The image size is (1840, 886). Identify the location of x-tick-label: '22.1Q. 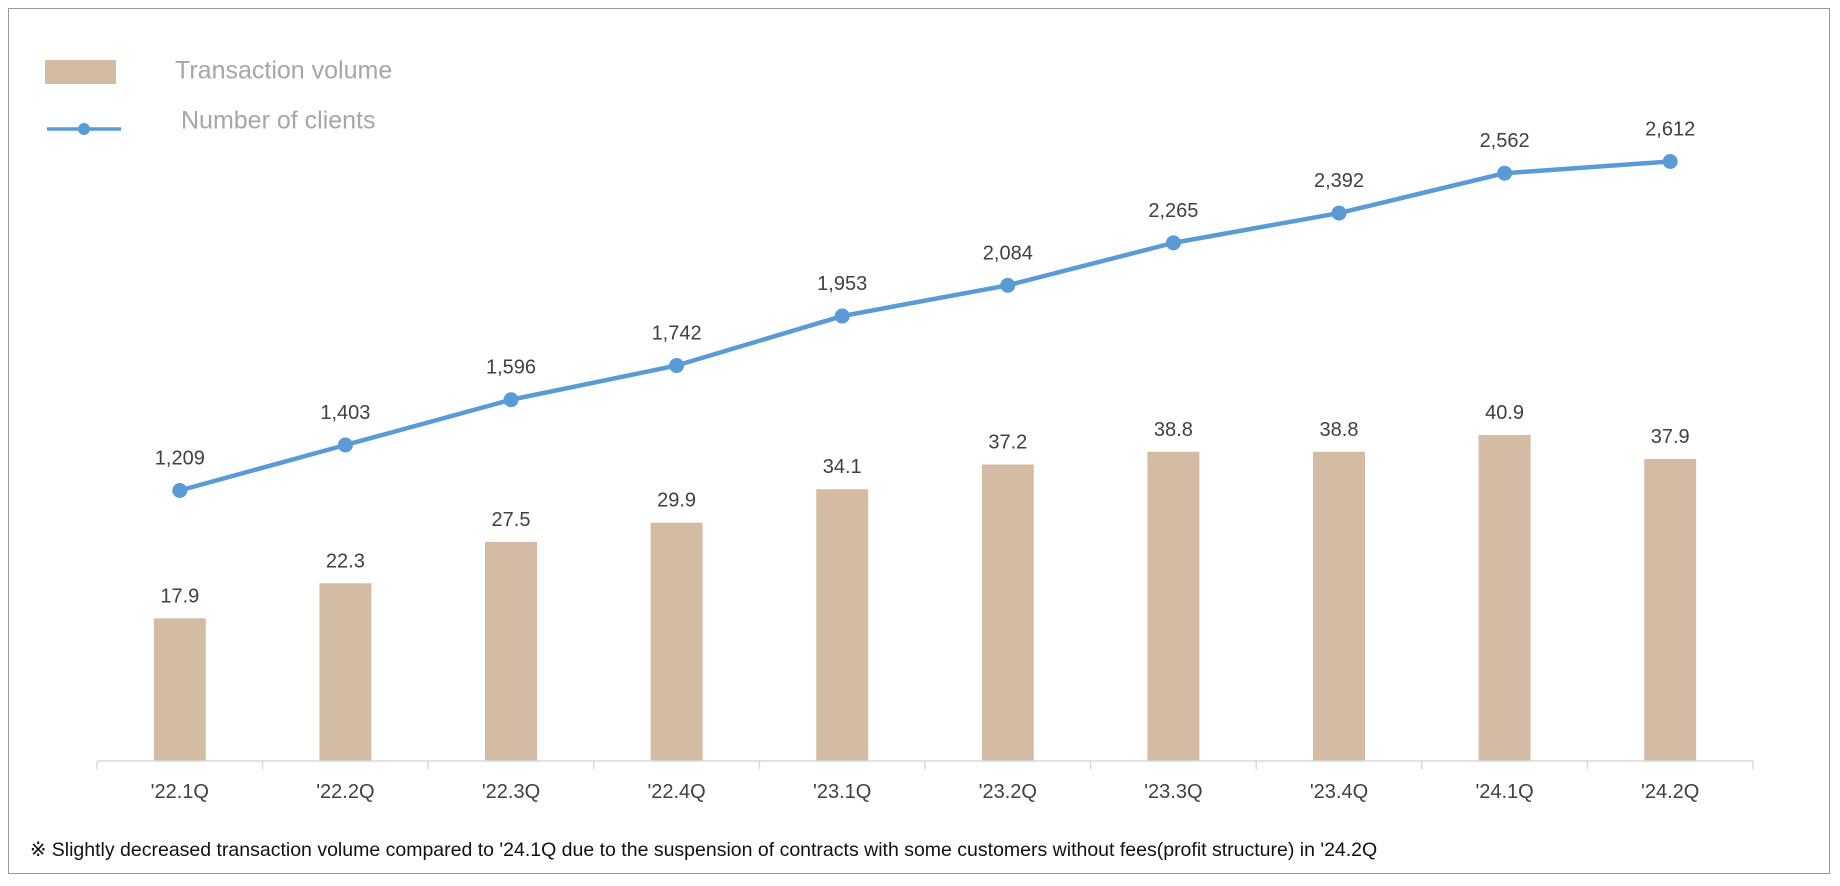
(180, 792).